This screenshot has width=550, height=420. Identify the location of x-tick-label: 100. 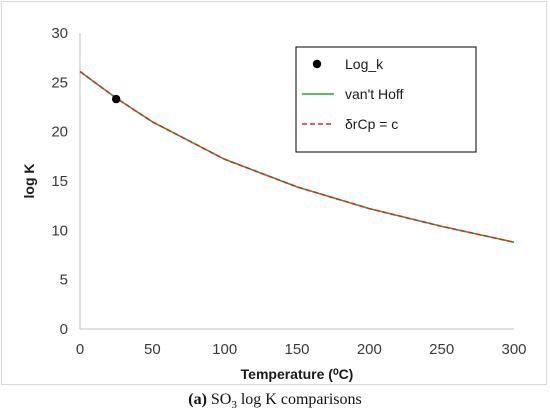
(224, 349).